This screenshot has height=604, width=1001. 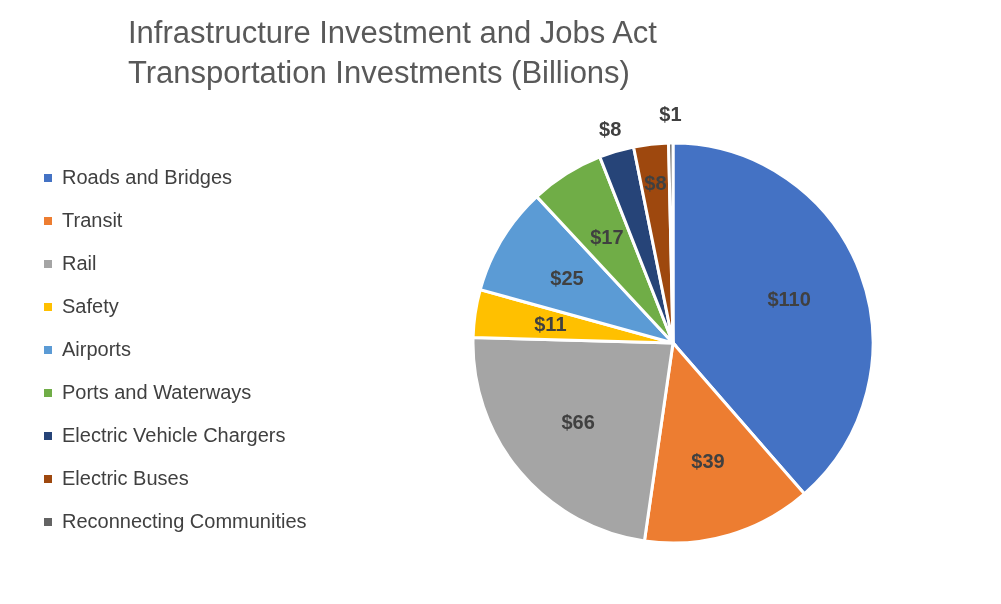 I want to click on data-label: $39, so click(x=708, y=460).